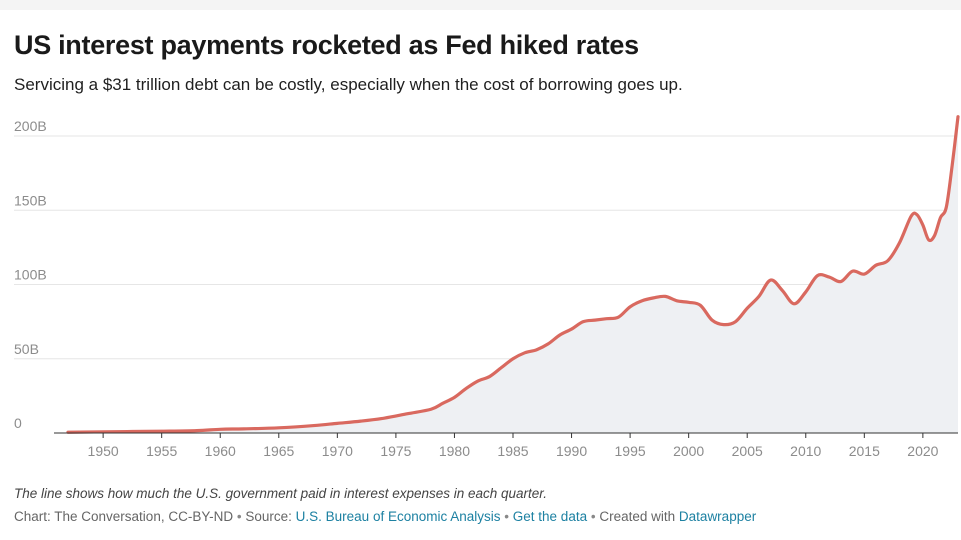 Image resolution: width=961 pixels, height=540 pixels. What do you see at coordinates (337, 451) in the screenshot?
I see `x-tick-label: 1970` at bounding box center [337, 451].